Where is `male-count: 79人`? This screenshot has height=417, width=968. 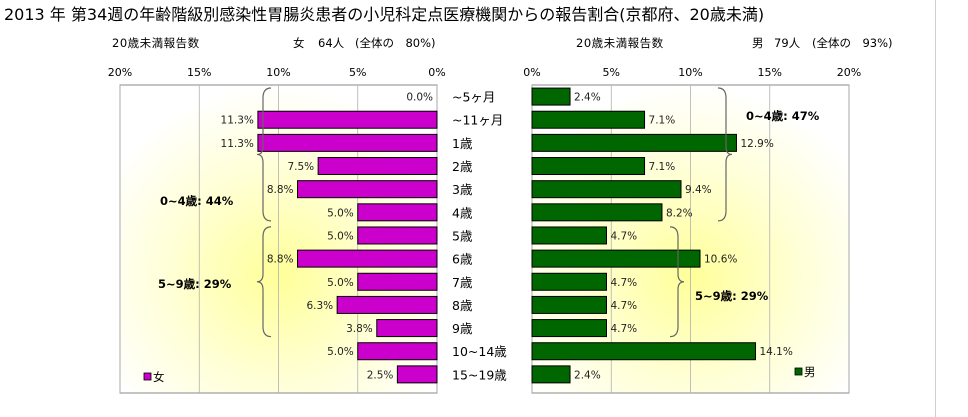 male-count: 79人 is located at coordinates (787, 43).